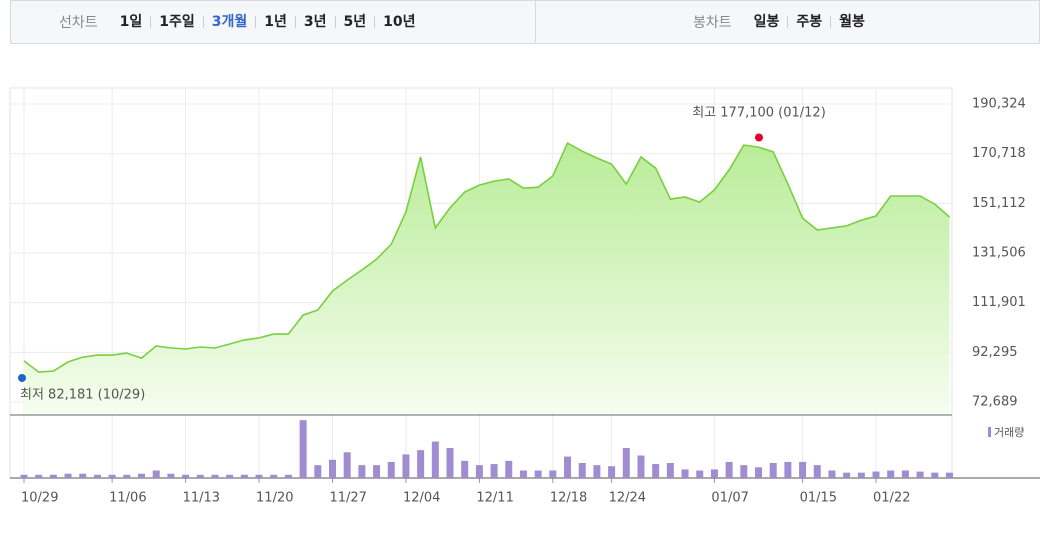 This screenshot has height=537, width=1046. I want to click on chart-option: 1일, so click(131, 22).